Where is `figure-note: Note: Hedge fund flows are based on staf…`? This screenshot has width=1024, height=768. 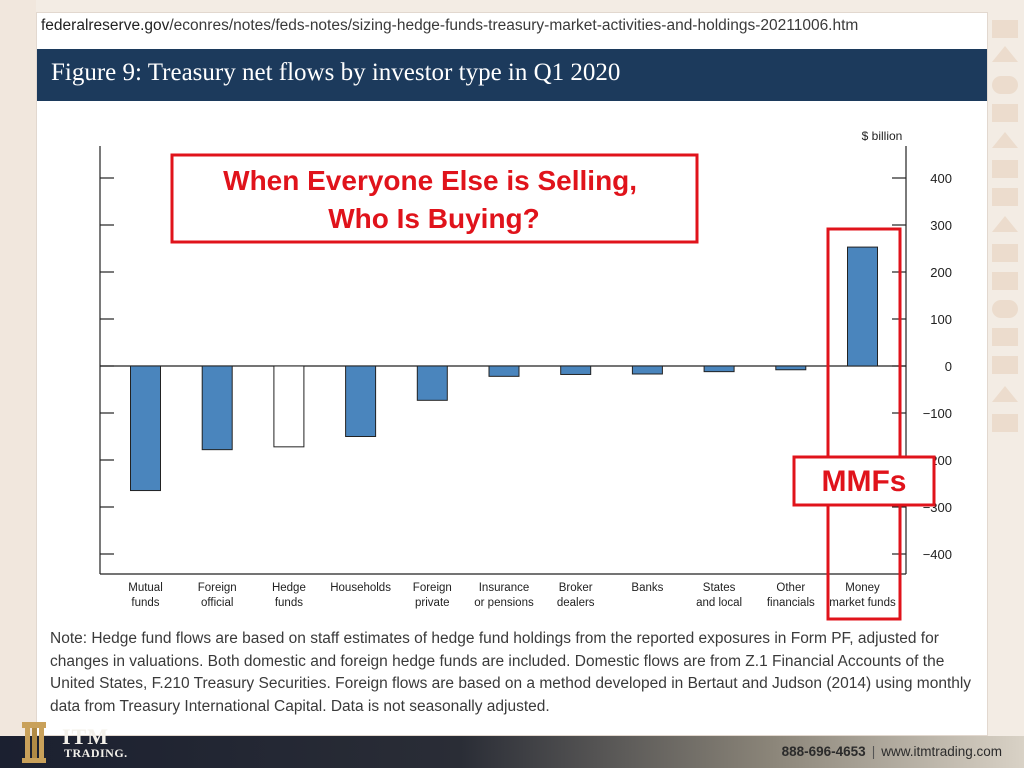
figure-note: Note: Hedge fund flows are based on staf… is located at coordinates (511, 672).